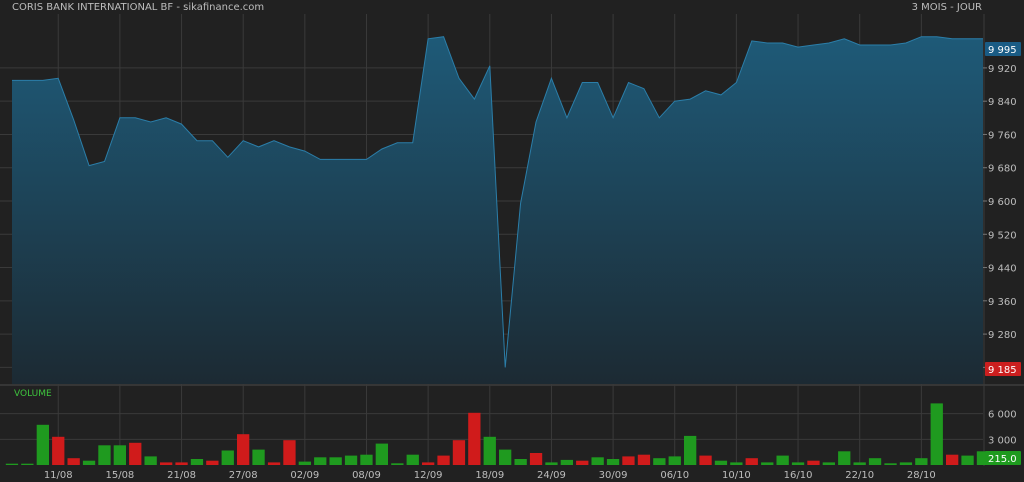  Describe the element at coordinates (497, 434) in the screenshot. I see `volume-bars` at that location.